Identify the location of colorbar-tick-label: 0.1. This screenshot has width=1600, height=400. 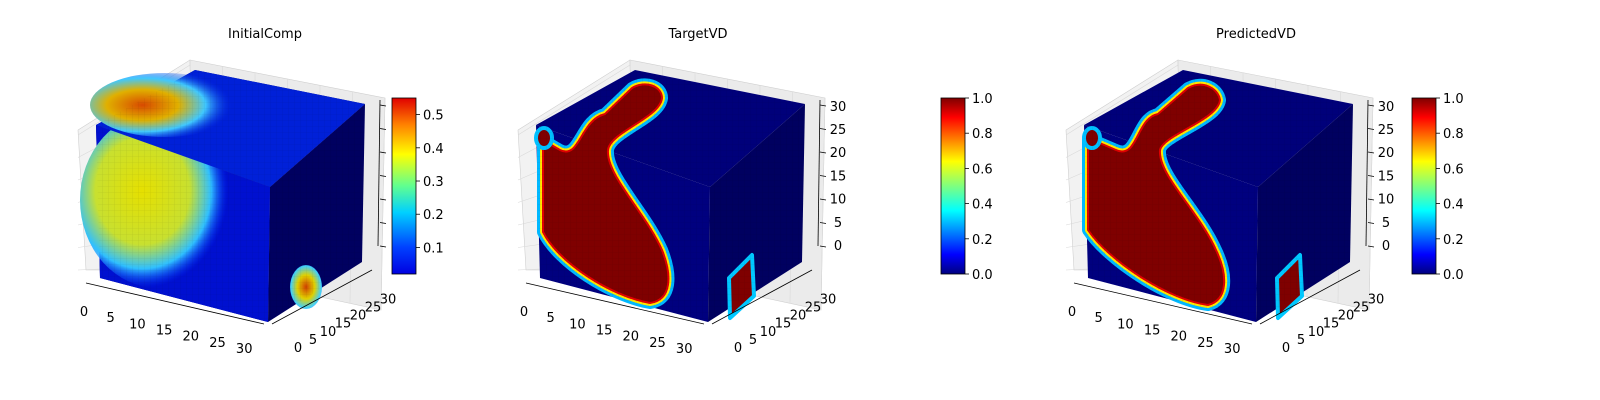
(433, 248).